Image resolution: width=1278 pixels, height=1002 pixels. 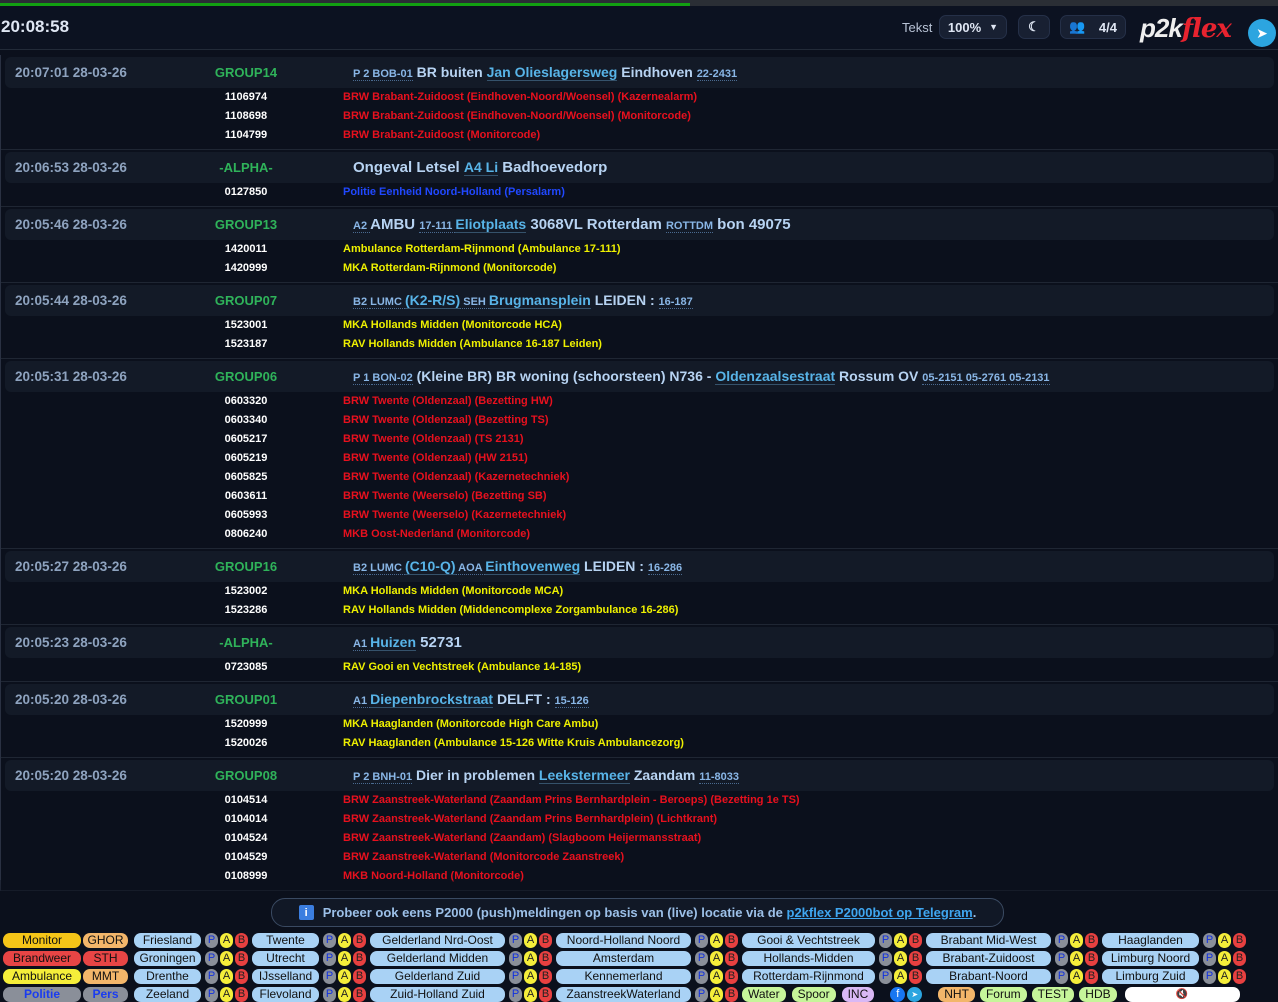 What do you see at coordinates (437, 976) in the screenshot?
I see `filter-region: Gelderland Zuid` at bounding box center [437, 976].